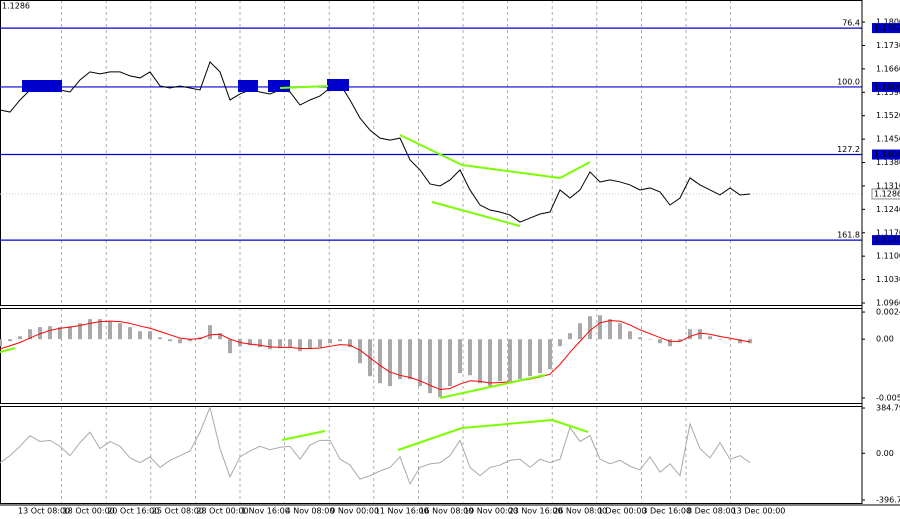 The width and height of the screenshot is (900, 519). Describe the element at coordinates (16, 6) in the screenshot. I see `price-header: 1.1286` at that location.